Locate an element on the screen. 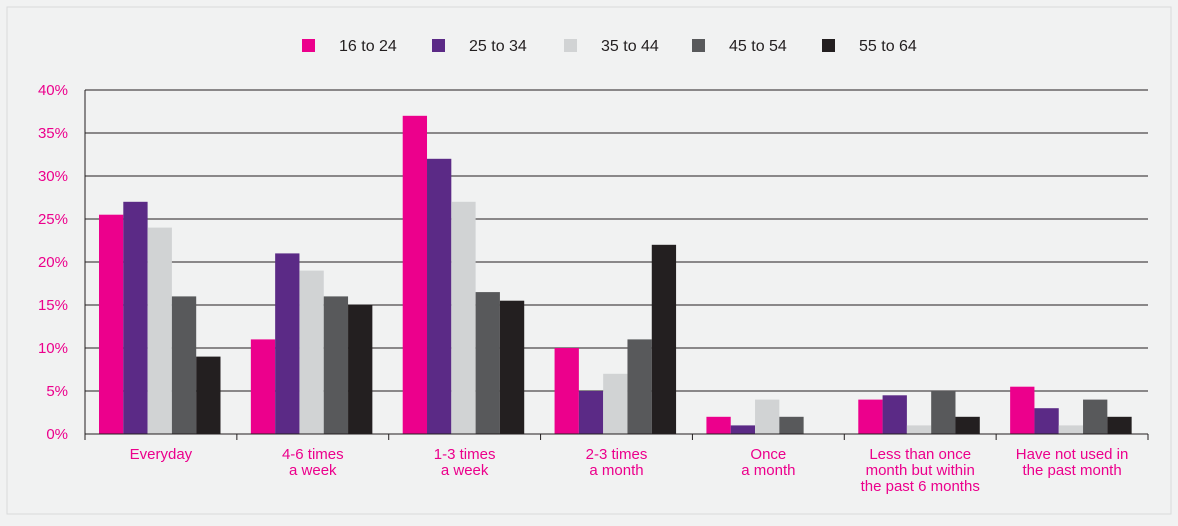  y-tick-label: 30% is located at coordinates (53, 176).